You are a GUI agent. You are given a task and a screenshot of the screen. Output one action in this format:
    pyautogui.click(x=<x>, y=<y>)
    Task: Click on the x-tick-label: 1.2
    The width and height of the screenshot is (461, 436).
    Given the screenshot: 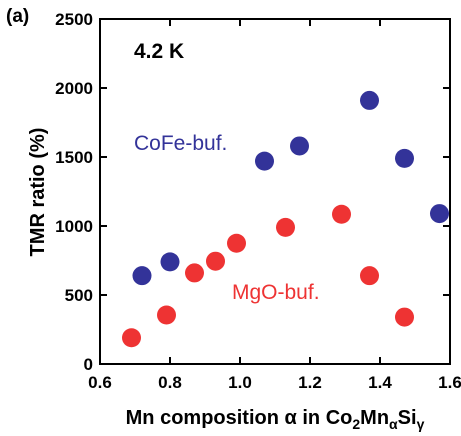 What is the action you would take?
    pyautogui.click(x=310, y=382)
    